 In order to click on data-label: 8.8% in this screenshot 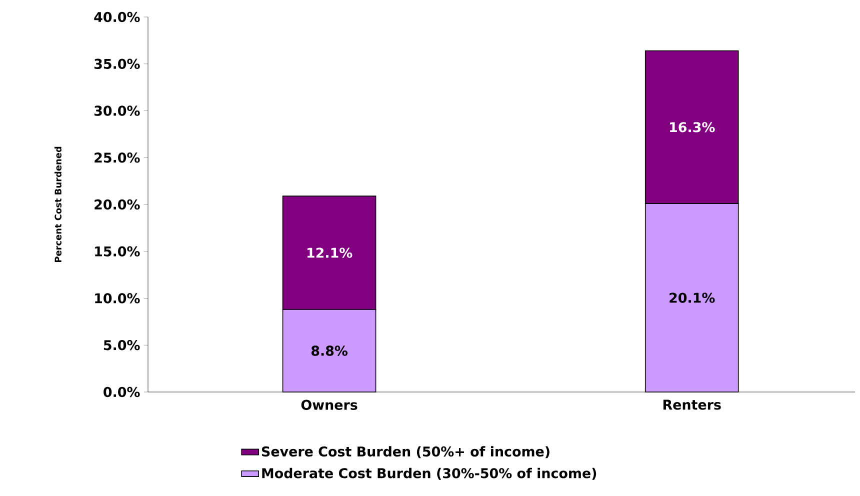, I will do `click(329, 351)`.